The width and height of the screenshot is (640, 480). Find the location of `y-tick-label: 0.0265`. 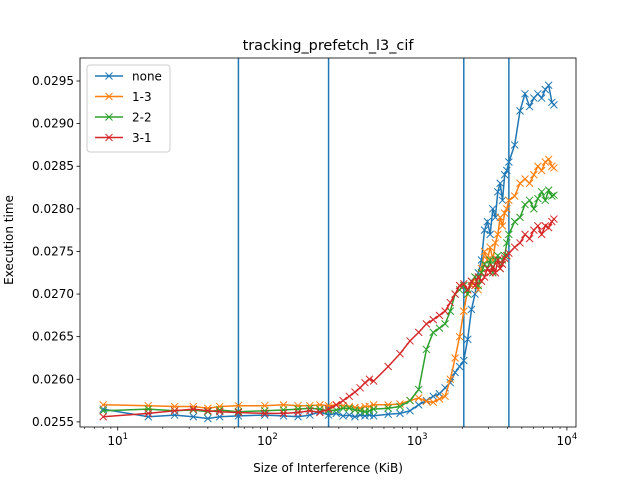

y-tick-label: 0.0265 is located at coordinates (53, 337).